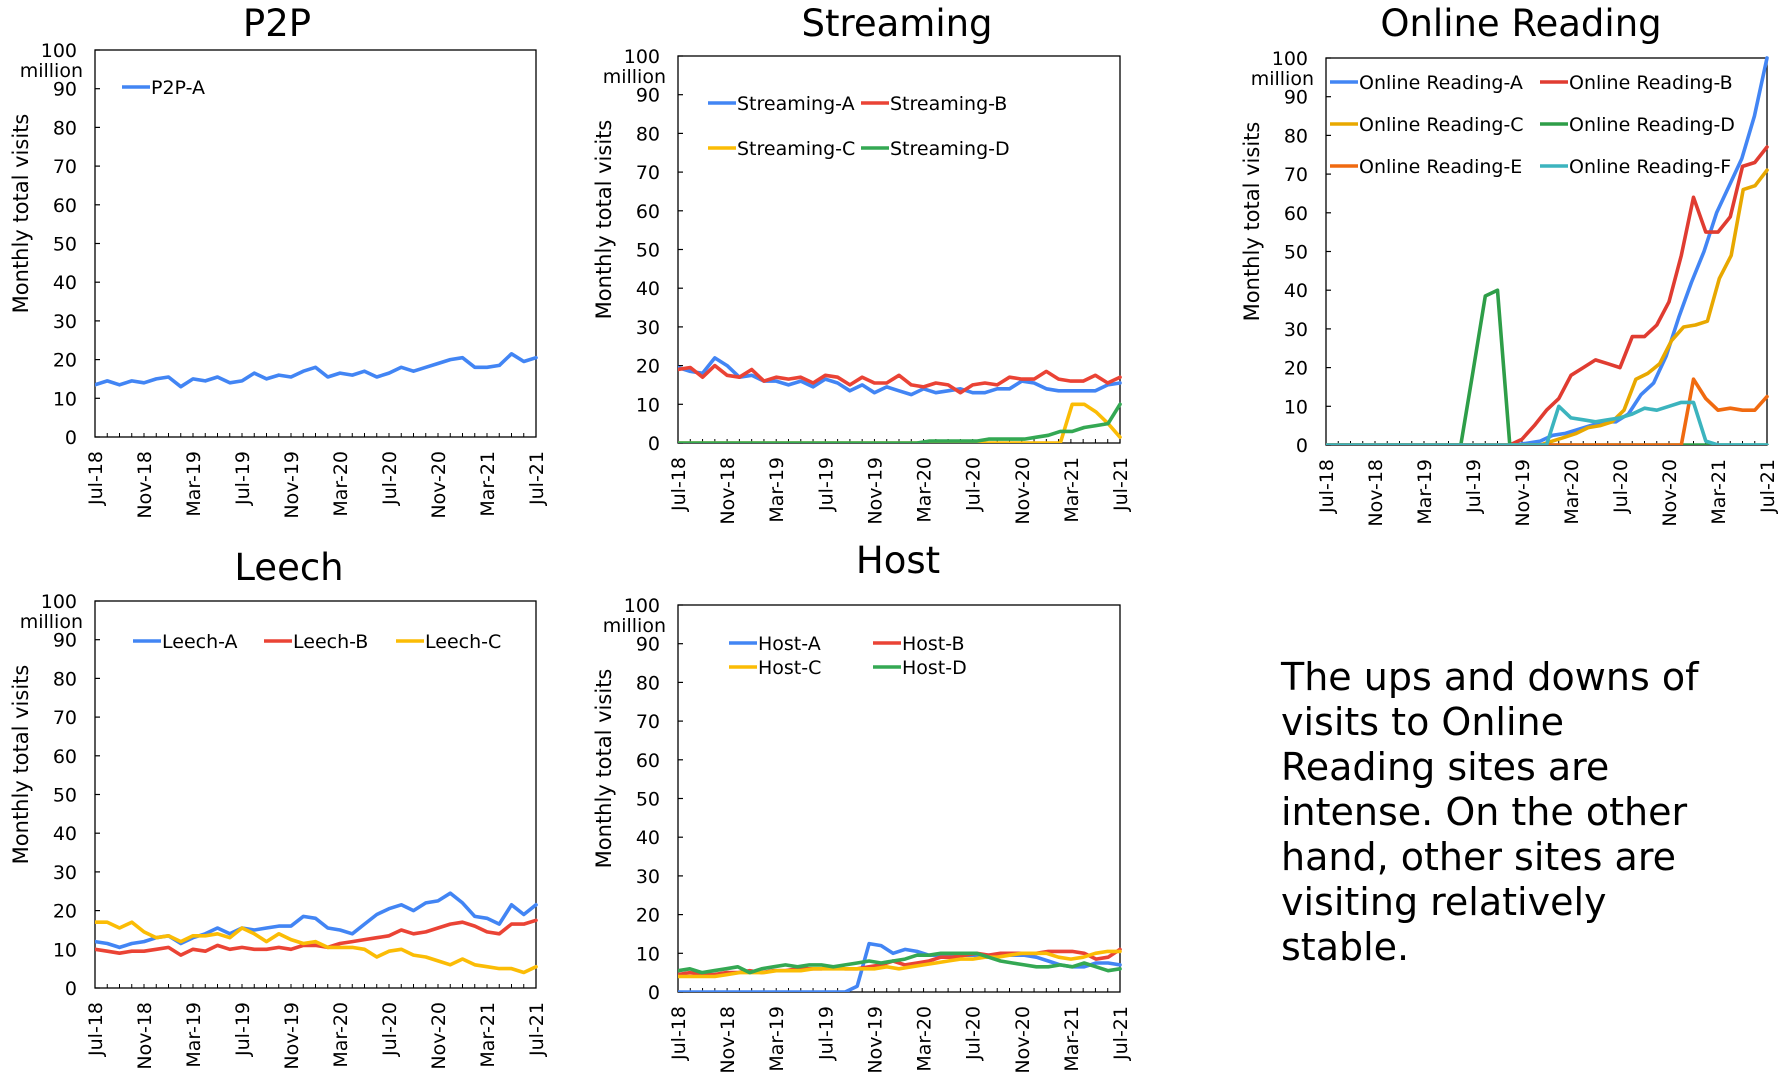 The width and height of the screenshot is (1779, 1072). I want to click on legend-label: Host-B, so click(933, 644).